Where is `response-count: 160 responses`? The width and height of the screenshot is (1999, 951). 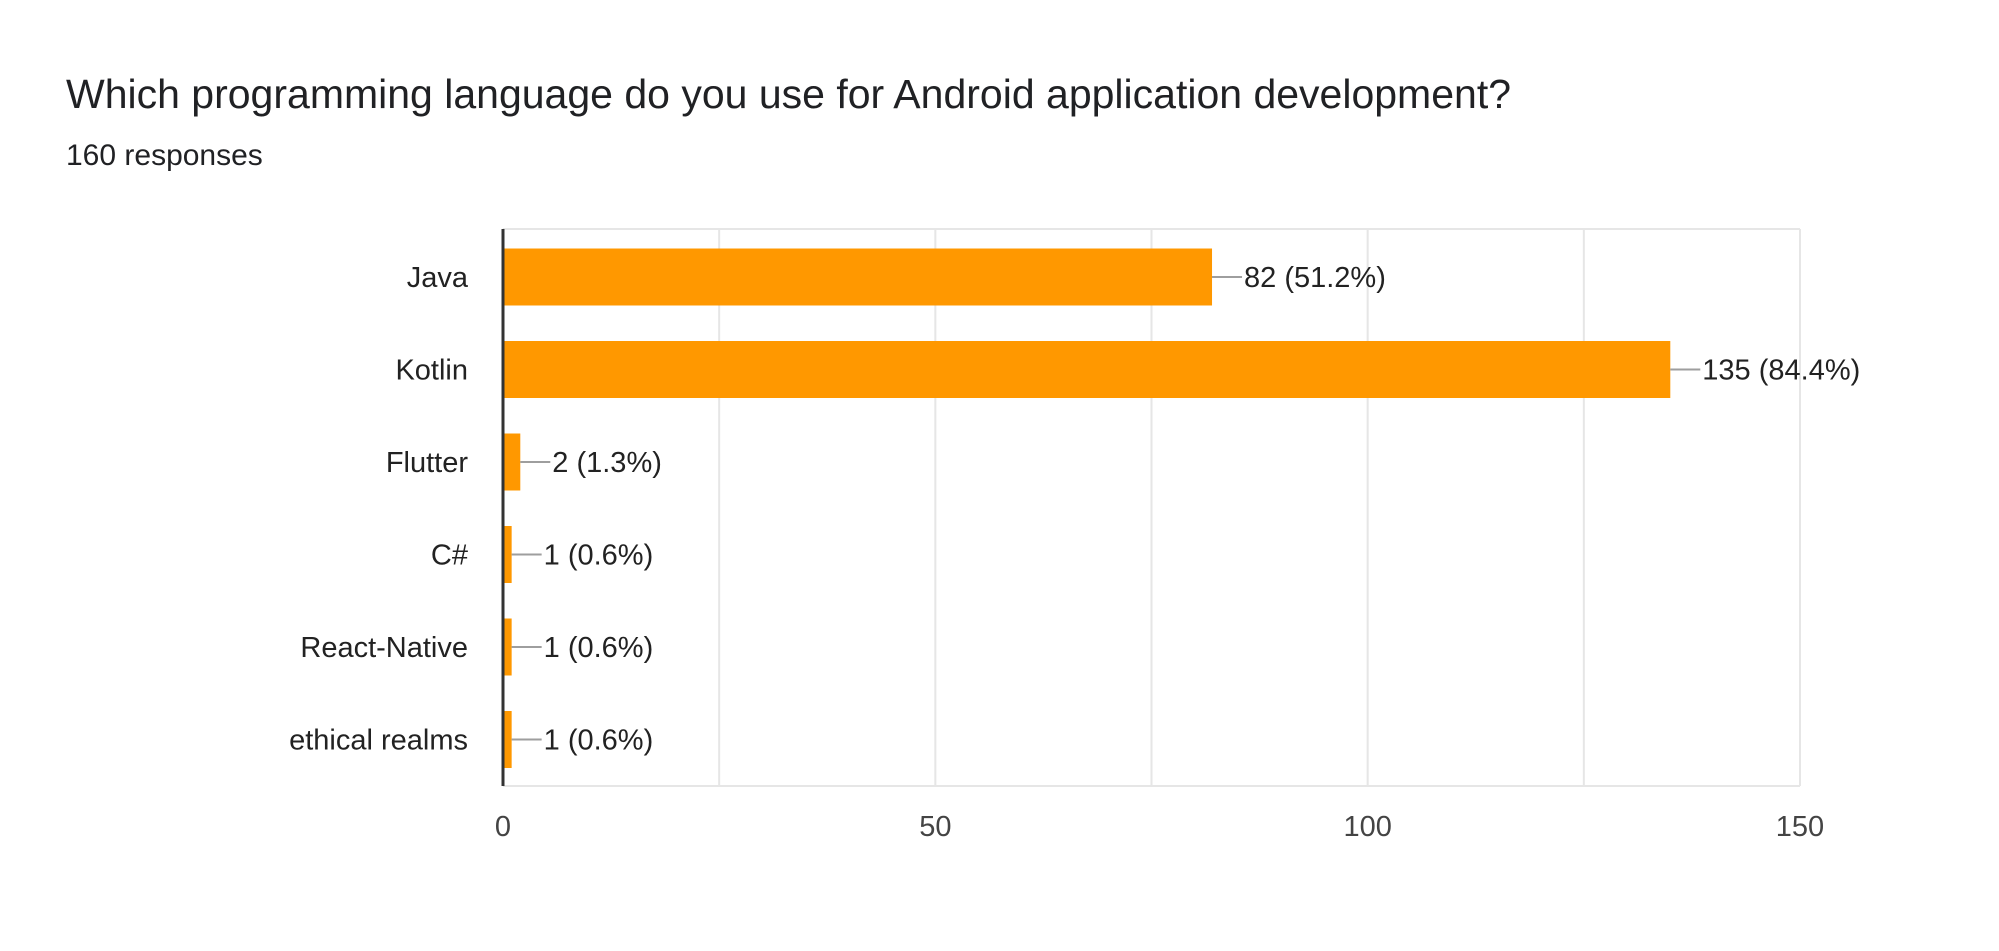 response-count: 160 responses is located at coordinates (164, 155).